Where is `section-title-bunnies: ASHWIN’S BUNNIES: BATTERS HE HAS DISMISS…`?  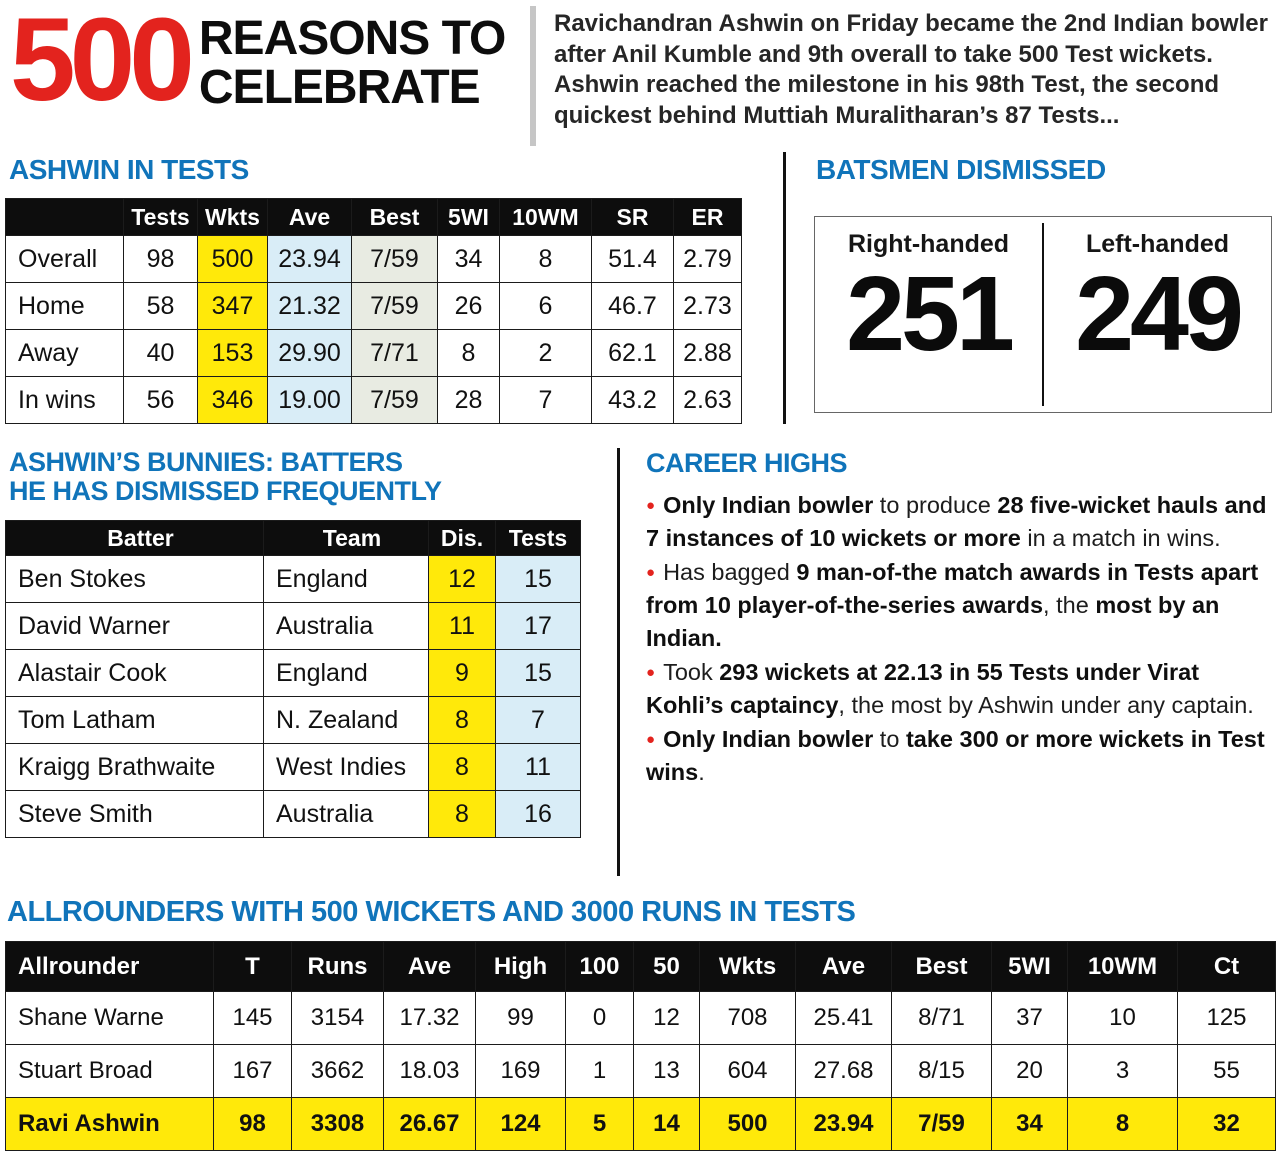
section-title-bunnies: ASHWIN’S BUNNIES: BATTERS HE HAS DISMISS… is located at coordinates (313, 477).